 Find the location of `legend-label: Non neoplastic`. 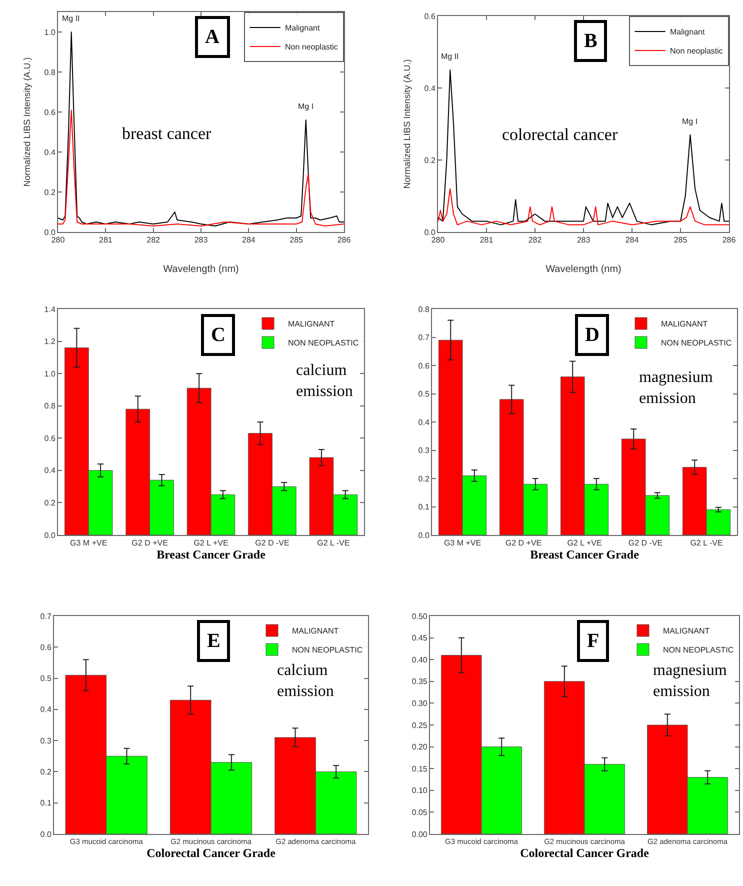

legend-label: Non neoplastic is located at coordinates (696, 51).